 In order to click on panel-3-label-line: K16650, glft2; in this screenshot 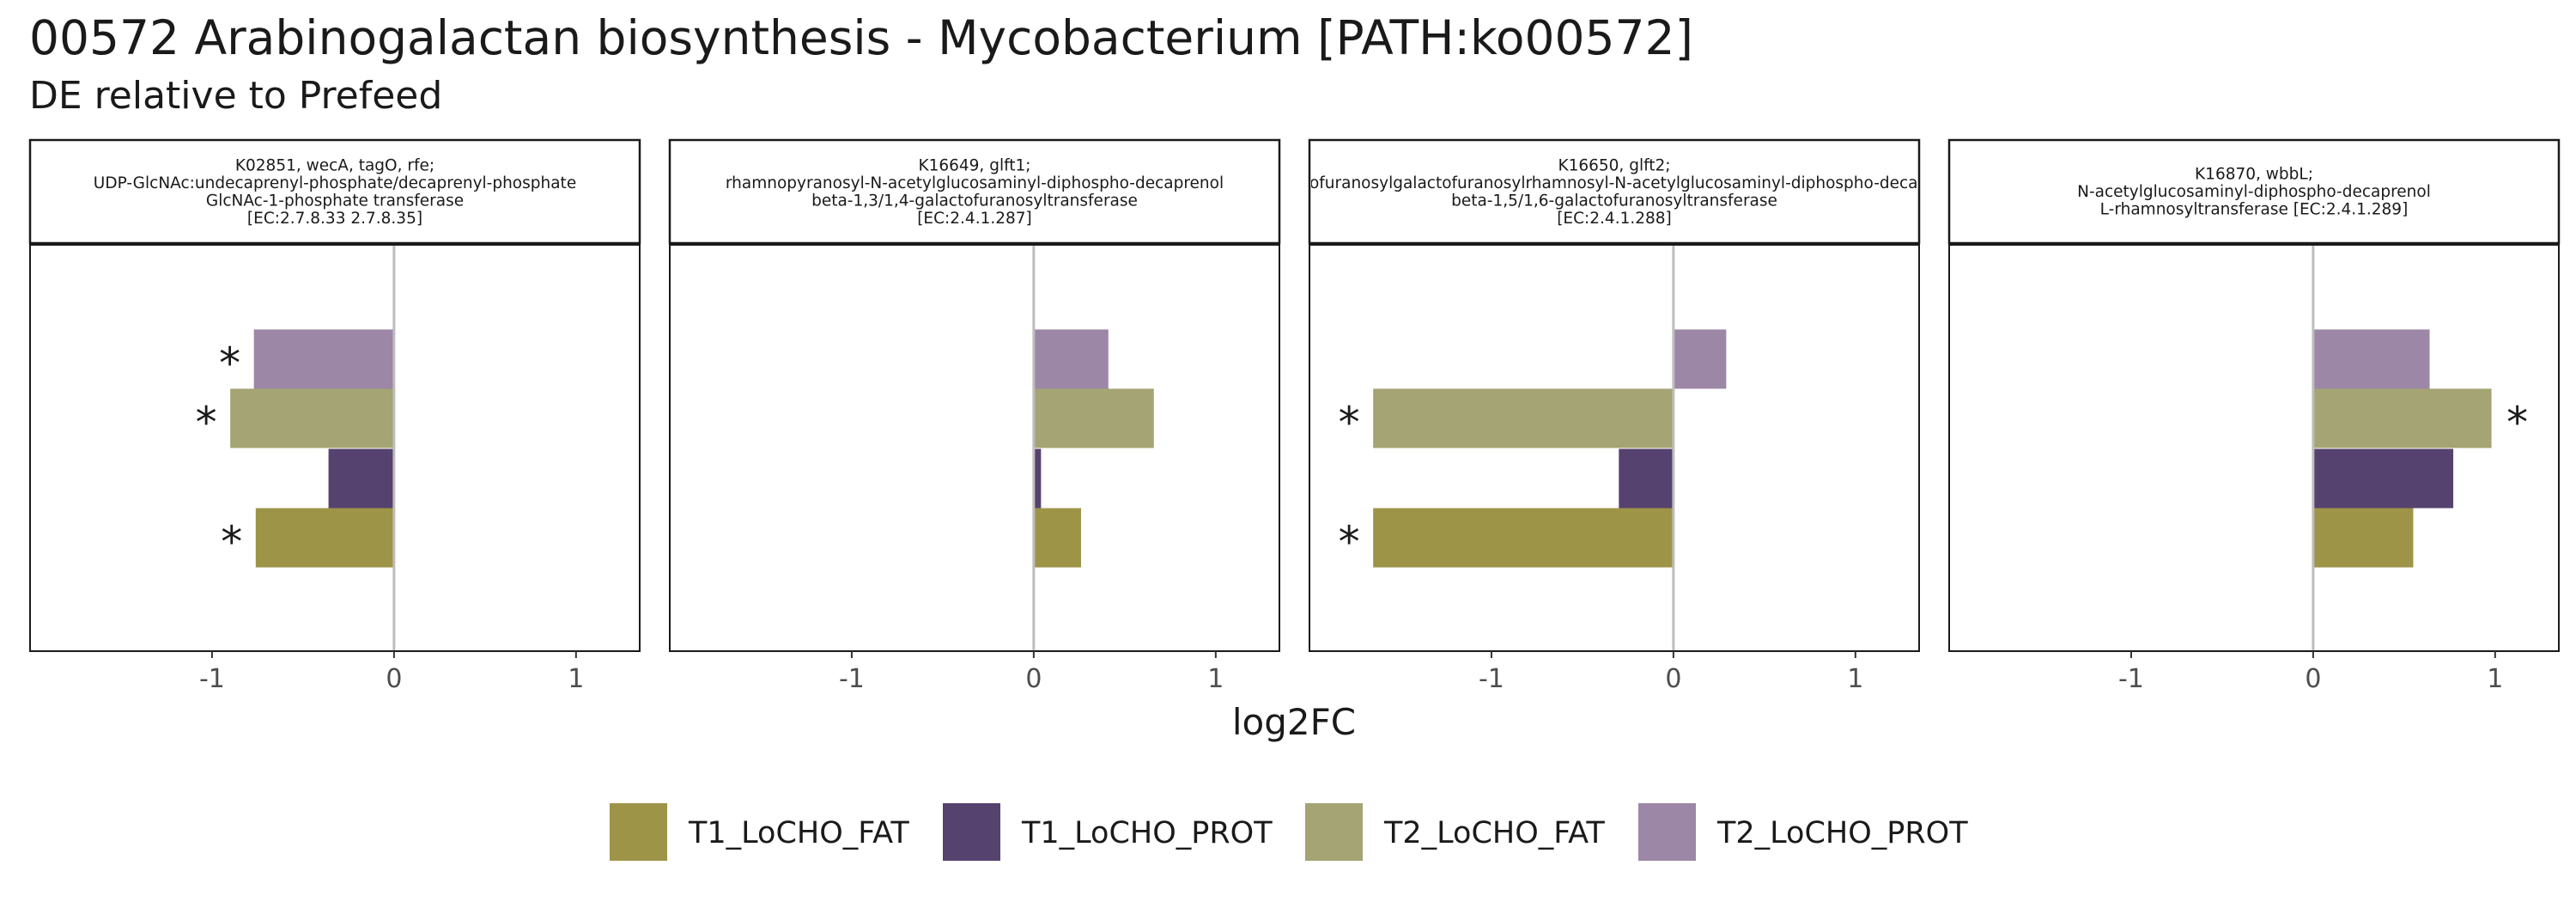, I will do `click(1614, 165)`.